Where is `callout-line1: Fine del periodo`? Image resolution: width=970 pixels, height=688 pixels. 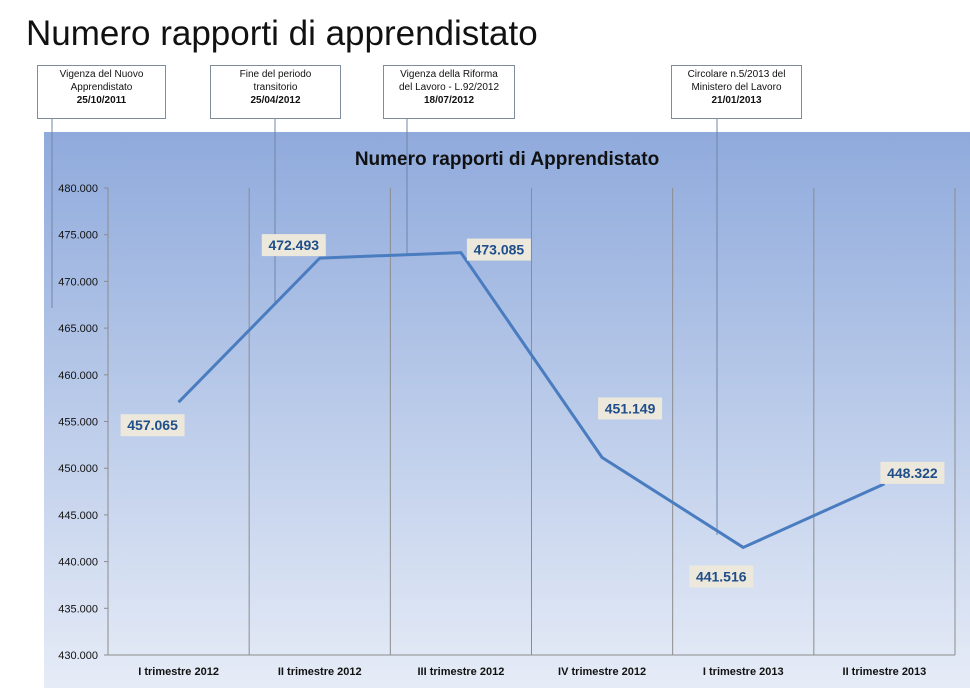
callout-line1: Fine del periodo is located at coordinates (275, 74).